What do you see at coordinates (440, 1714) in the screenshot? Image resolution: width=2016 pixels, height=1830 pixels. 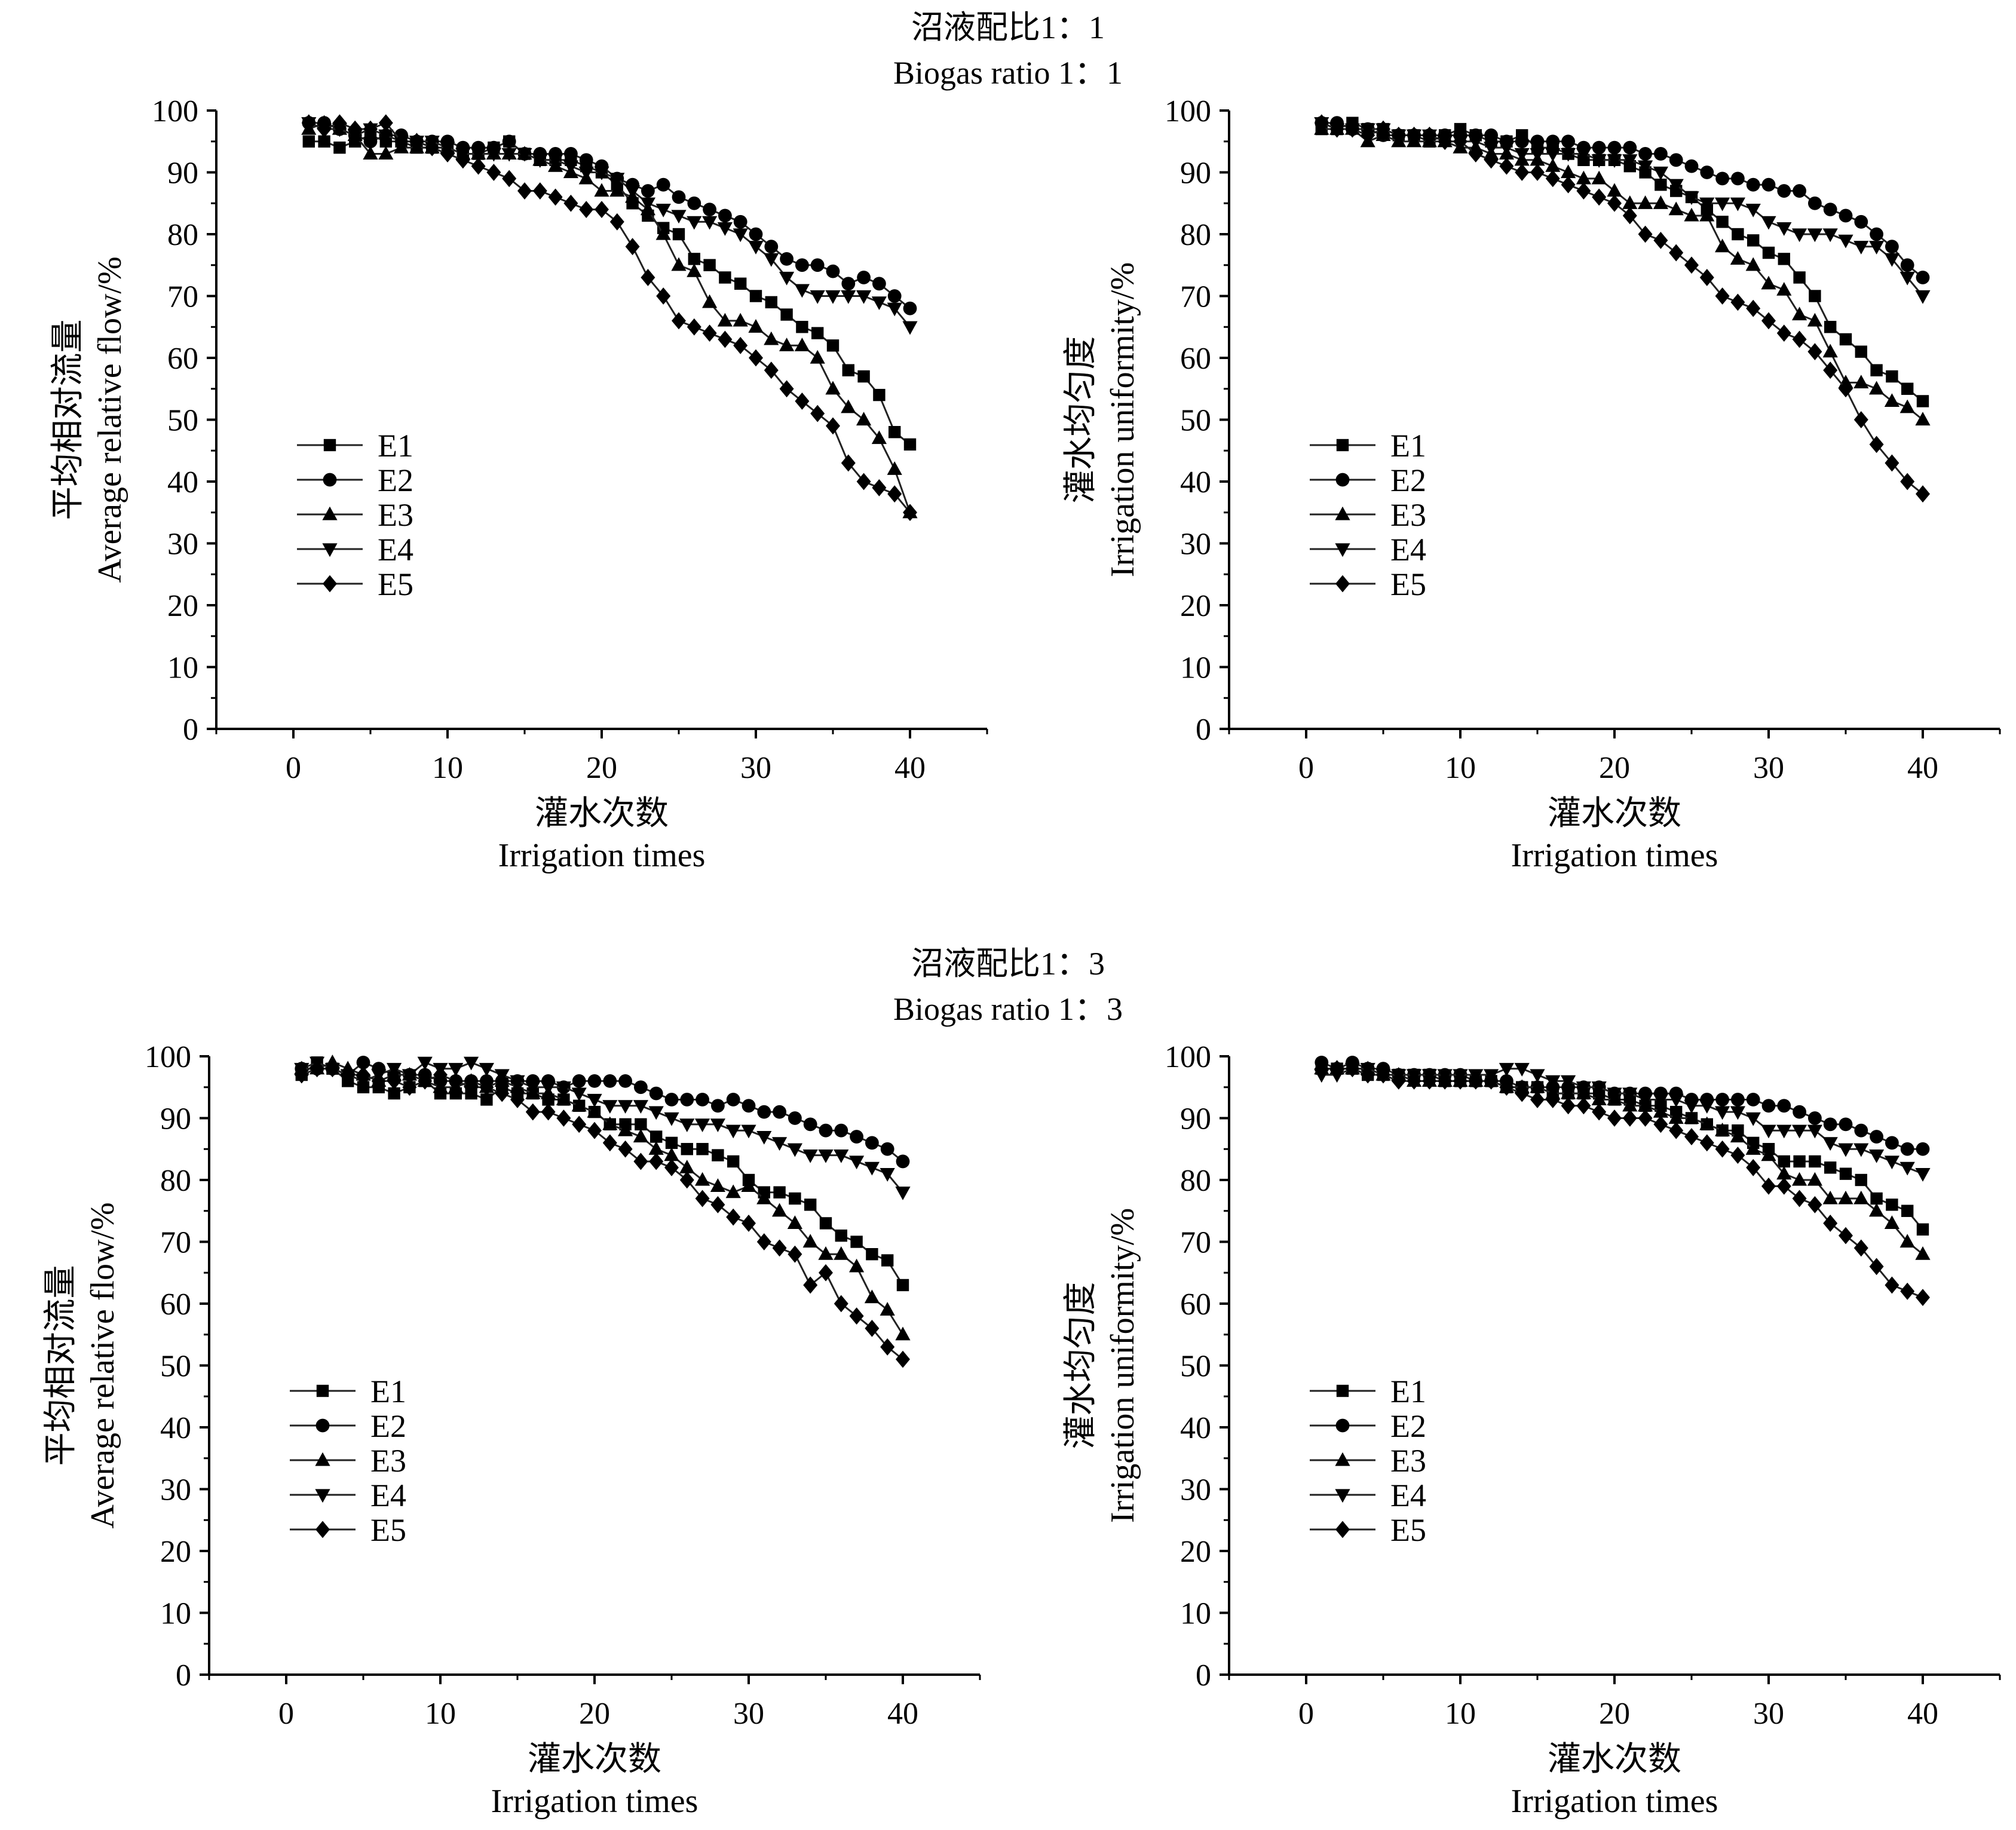 I see `x-tick-label: 10` at bounding box center [440, 1714].